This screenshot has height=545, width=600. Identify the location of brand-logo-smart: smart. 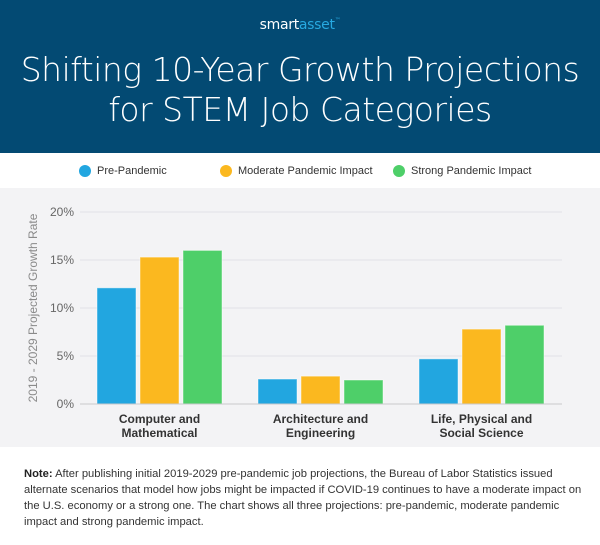
(279, 25).